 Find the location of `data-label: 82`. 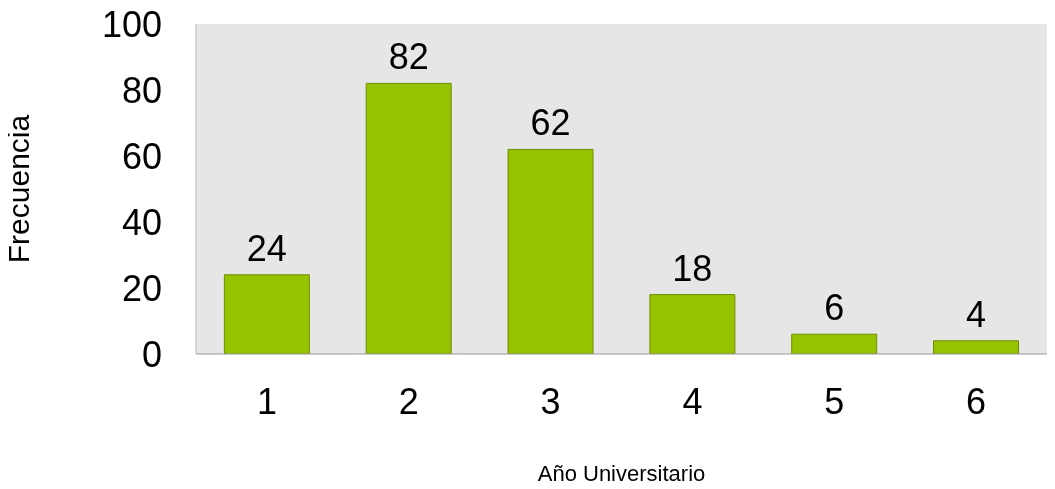

data-label: 82 is located at coordinates (408, 57).